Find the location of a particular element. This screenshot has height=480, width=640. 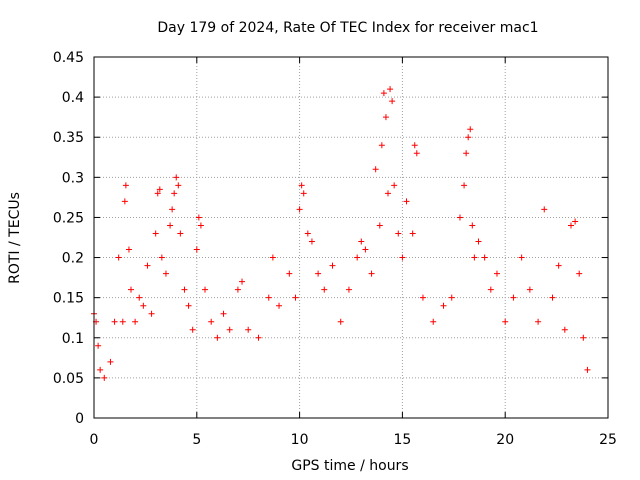

y-tick-label: 0.1 is located at coordinates (73, 339).